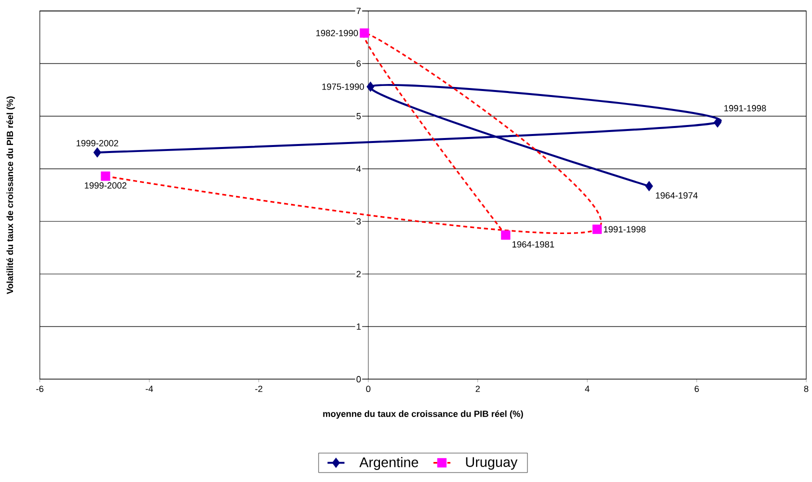 The height and width of the screenshot is (482, 812). I want to click on y-tick-label: 0, so click(358, 379).